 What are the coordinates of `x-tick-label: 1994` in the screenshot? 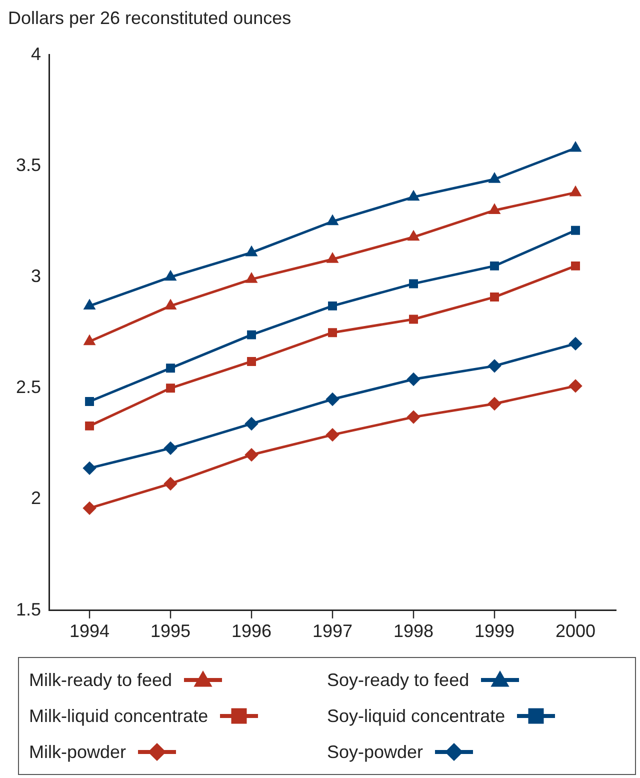 It's located at (89, 631).